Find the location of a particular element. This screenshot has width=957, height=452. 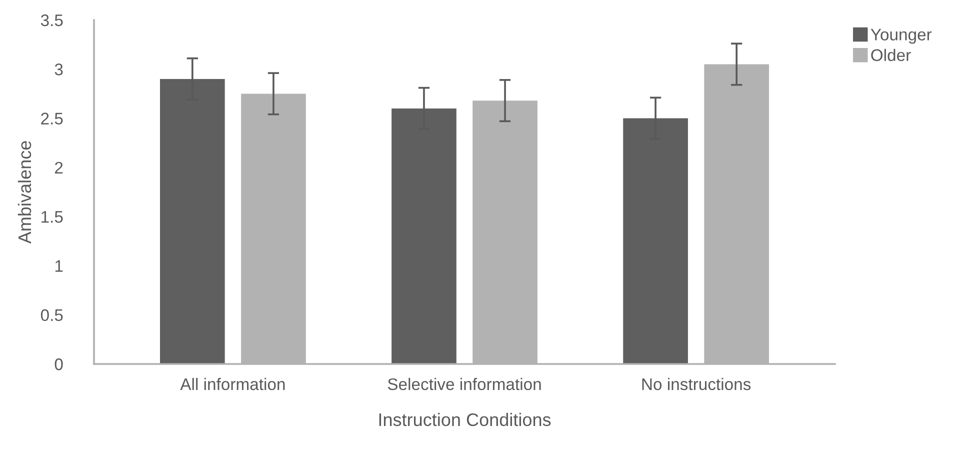

x-axis-title: Instruction Conditions is located at coordinates (465, 419).